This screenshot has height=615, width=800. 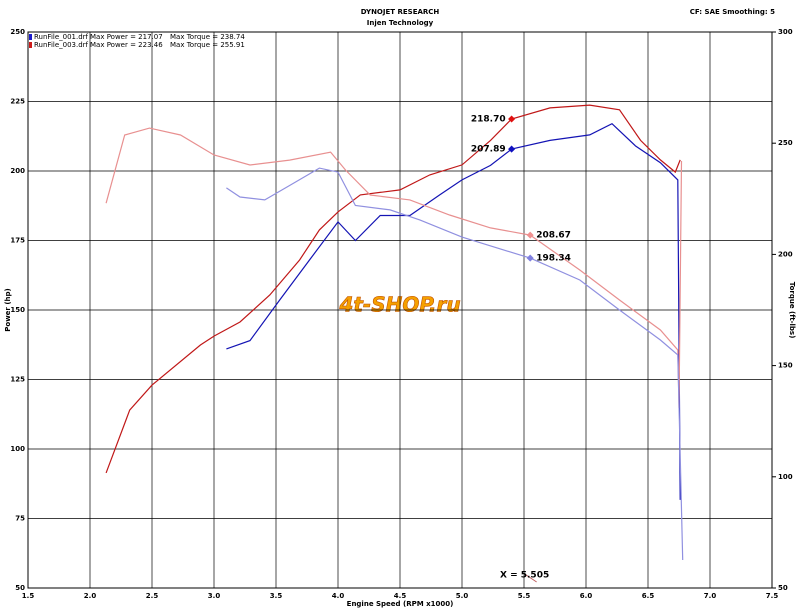 What do you see at coordinates (553, 259) in the screenshot?
I see `marker-label: 198.34` at bounding box center [553, 259].